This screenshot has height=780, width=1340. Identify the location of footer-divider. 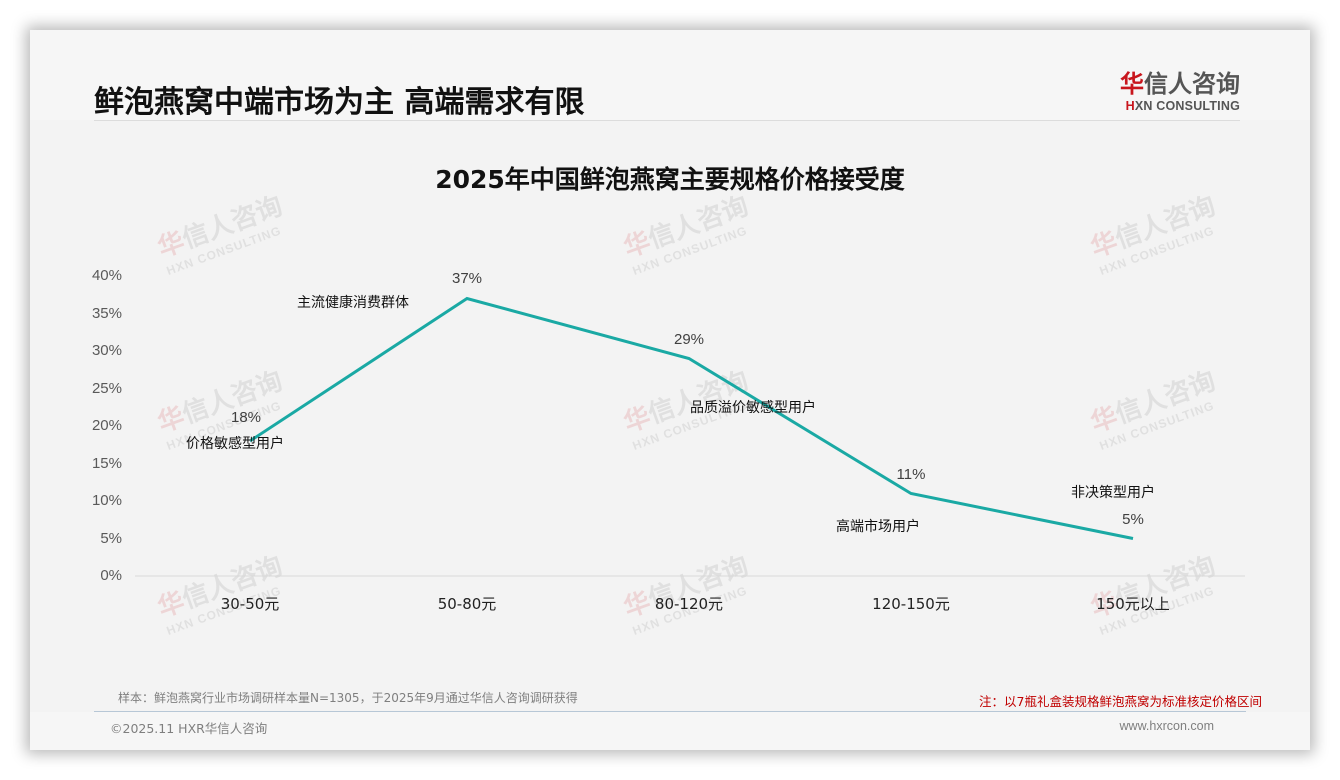
(670, 711).